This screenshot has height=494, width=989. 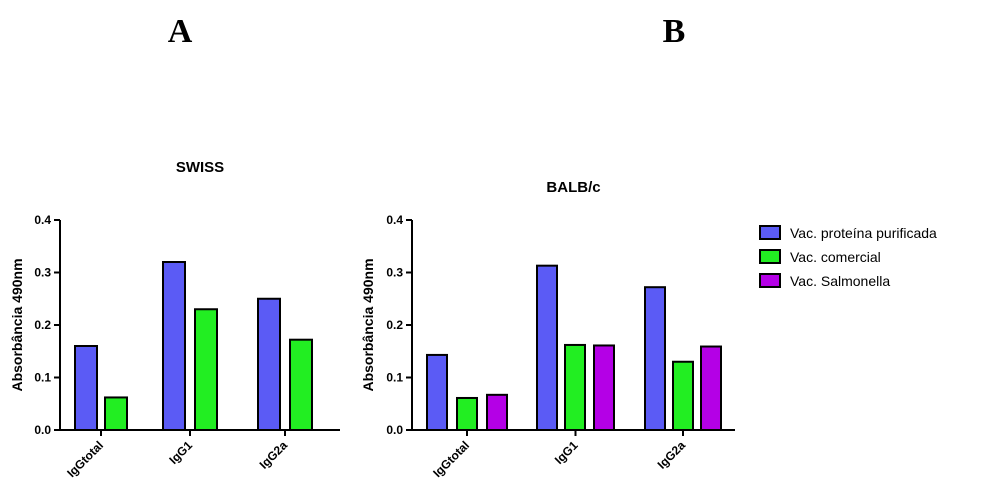 What do you see at coordinates (863, 233) in the screenshot?
I see `legend-label-vac-proteina-purificada: Vac. proteína purificada` at bounding box center [863, 233].